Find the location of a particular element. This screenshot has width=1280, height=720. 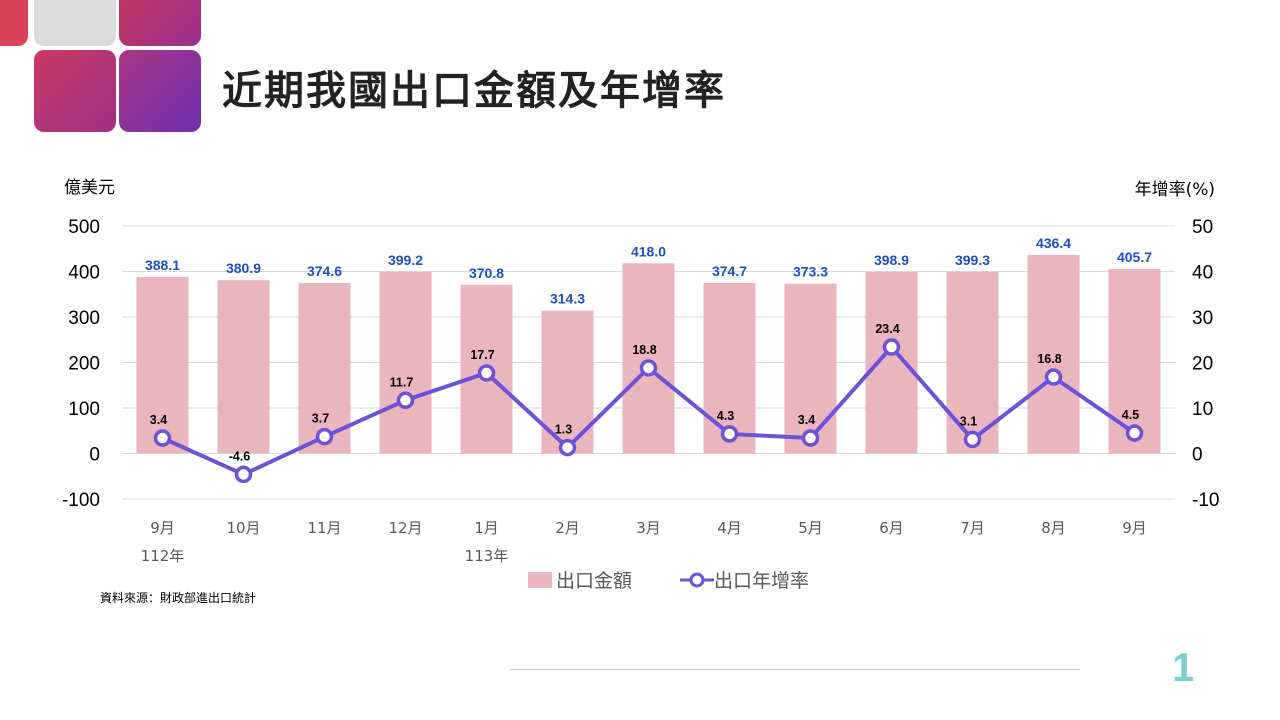

bar-value-label: 380.9 is located at coordinates (243, 268).